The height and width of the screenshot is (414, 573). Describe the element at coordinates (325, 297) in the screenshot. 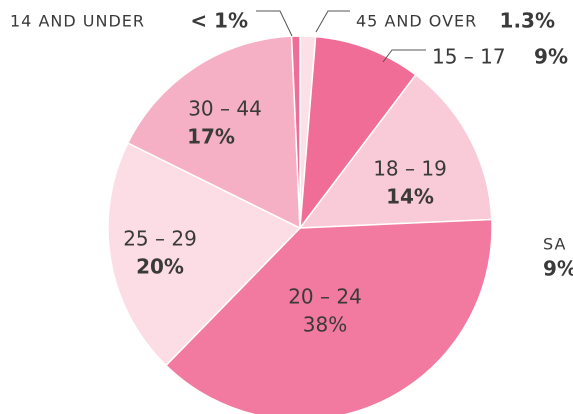

I see `slice-label: 20 – 24` at that location.